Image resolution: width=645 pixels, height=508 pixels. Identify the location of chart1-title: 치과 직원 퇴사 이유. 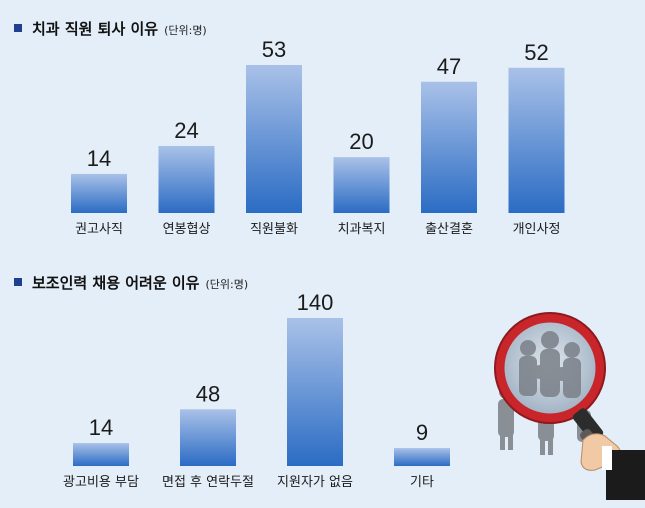
(95, 29).